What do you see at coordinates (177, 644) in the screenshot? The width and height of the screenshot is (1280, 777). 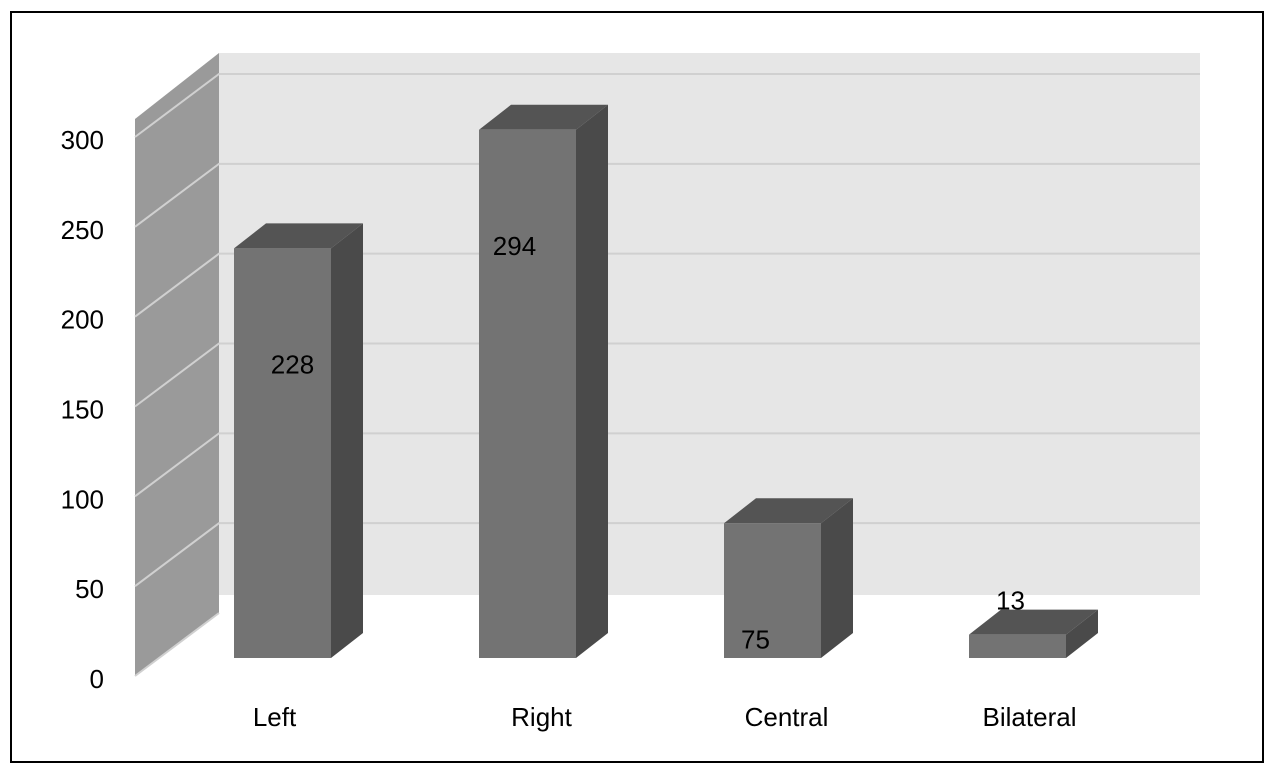 I see `gridline-base` at bounding box center [177, 644].